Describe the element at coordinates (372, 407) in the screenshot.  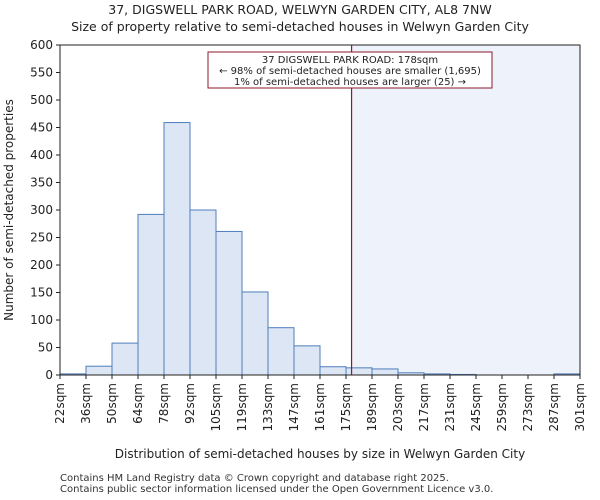
I see `x-tick-label: 189sqm` at that location.